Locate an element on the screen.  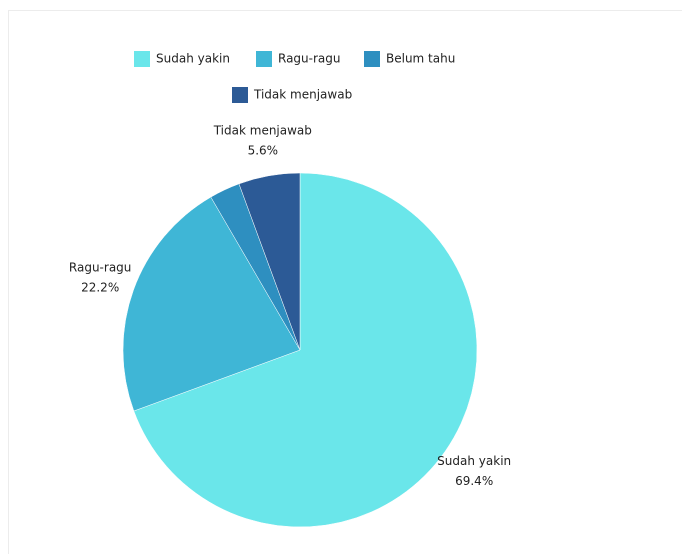
legend-label: Ragu-ragu is located at coordinates (309, 59).